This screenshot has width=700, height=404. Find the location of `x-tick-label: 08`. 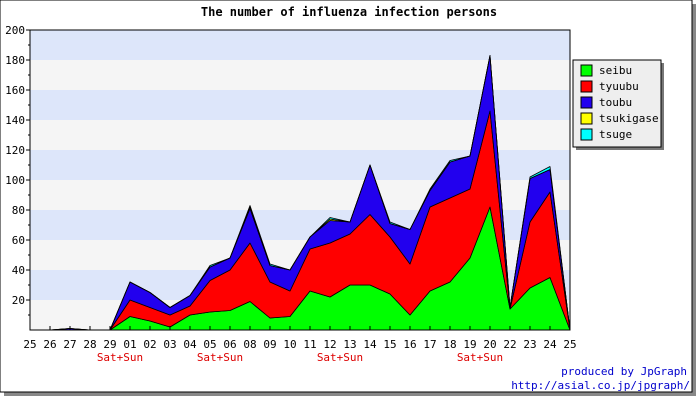

x-tick-label: 08 is located at coordinates (249, 344).